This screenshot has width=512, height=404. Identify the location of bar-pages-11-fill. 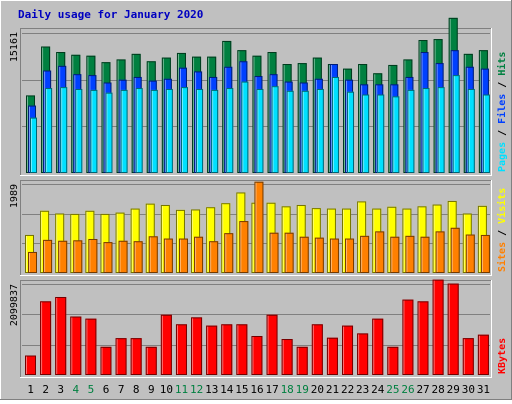
(184, 130).